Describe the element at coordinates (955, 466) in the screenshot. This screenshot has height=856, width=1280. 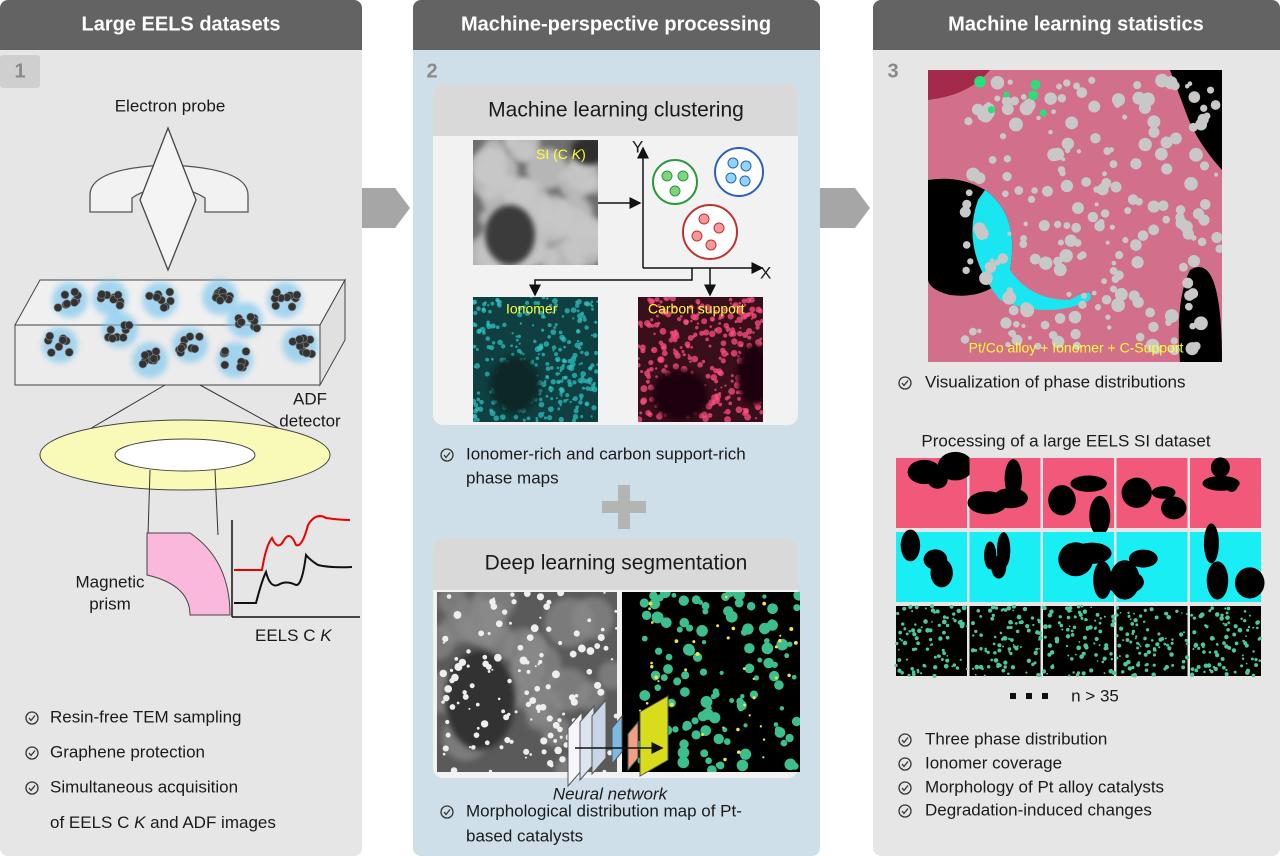
I see `tile-region` at that location.